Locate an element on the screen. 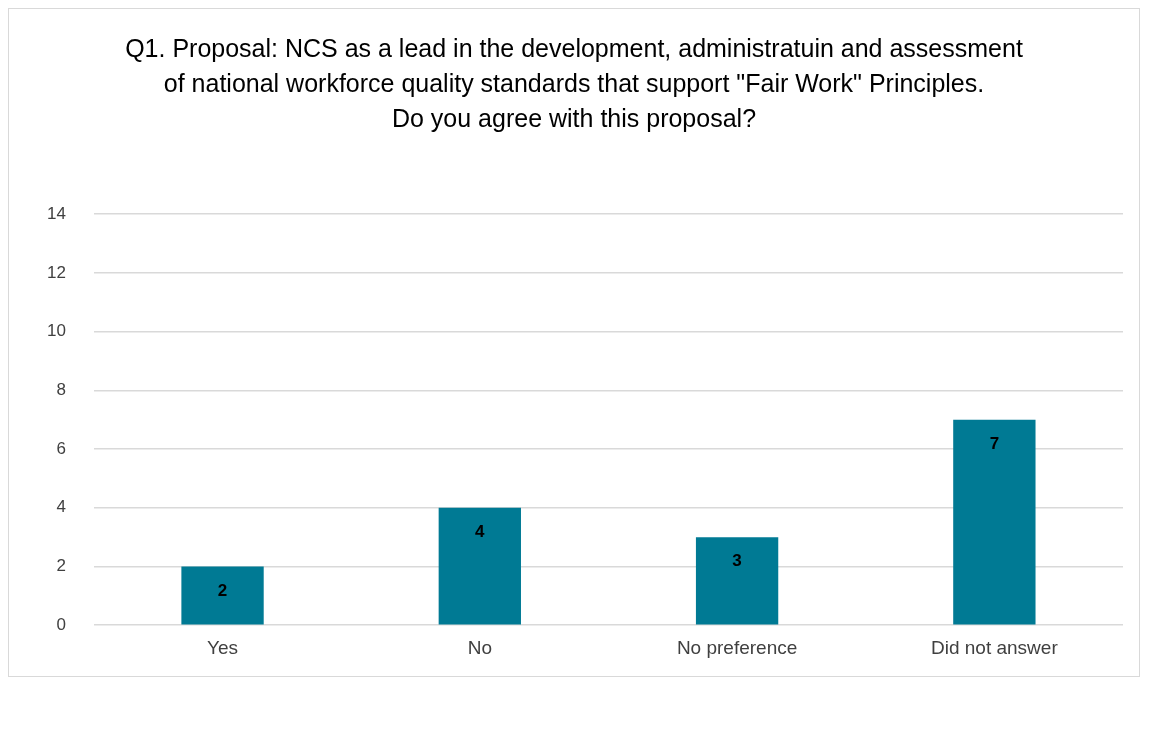 This screenshot has height=738, width=1149. x-tick-label: No is located at coordinates (479, 647).